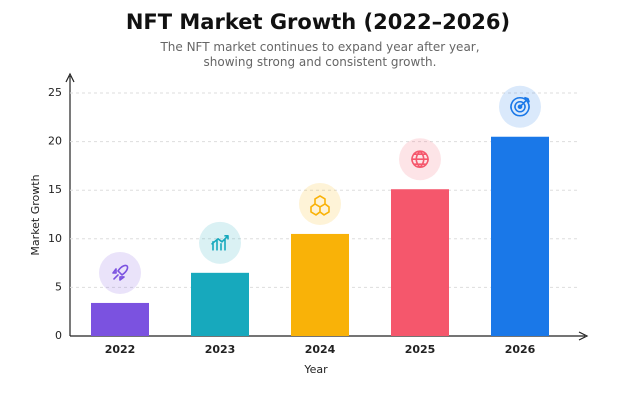  Describe the element at coordinates (55, 92) in the screenshot. I see `y-tick-label: 25` at that location.